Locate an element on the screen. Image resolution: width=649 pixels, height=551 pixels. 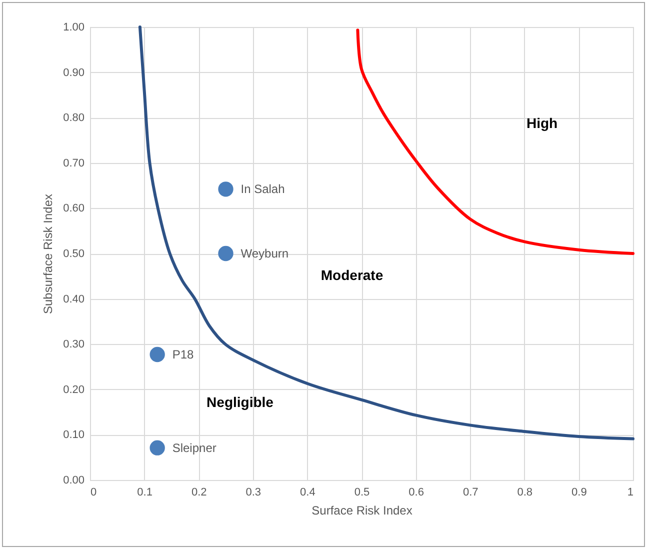
y-tick-label: 0.90 is located at coordinates (73, 72).